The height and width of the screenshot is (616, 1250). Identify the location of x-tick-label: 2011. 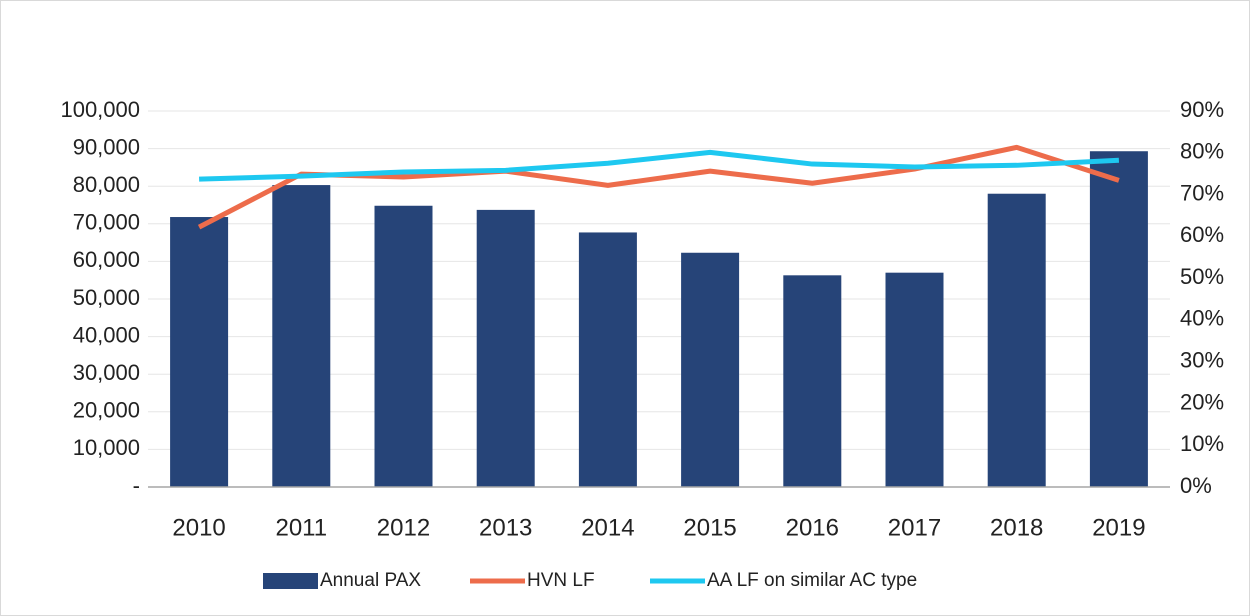
(301, 527).